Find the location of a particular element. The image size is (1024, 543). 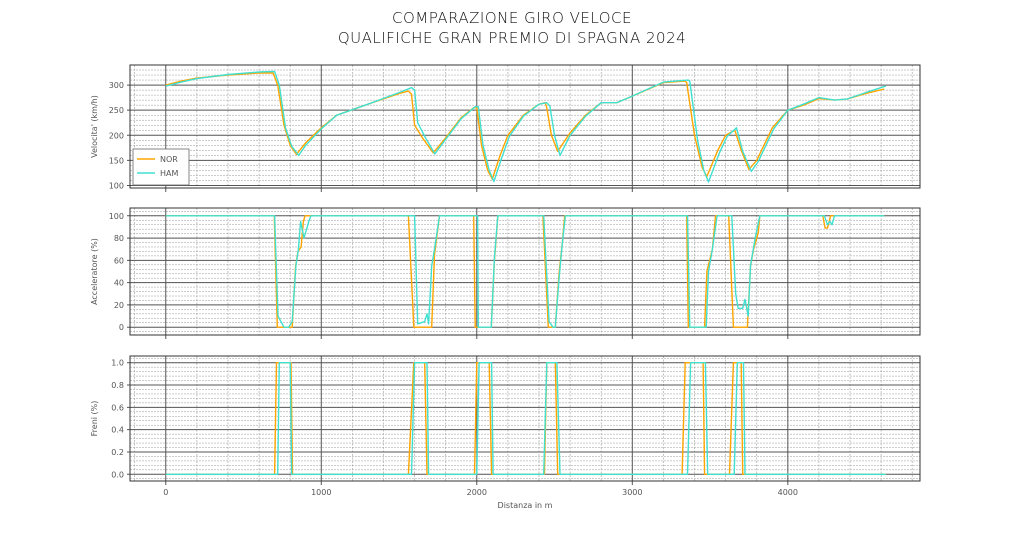

x-tick-label: 2000 is located at coordinates (477, 492).